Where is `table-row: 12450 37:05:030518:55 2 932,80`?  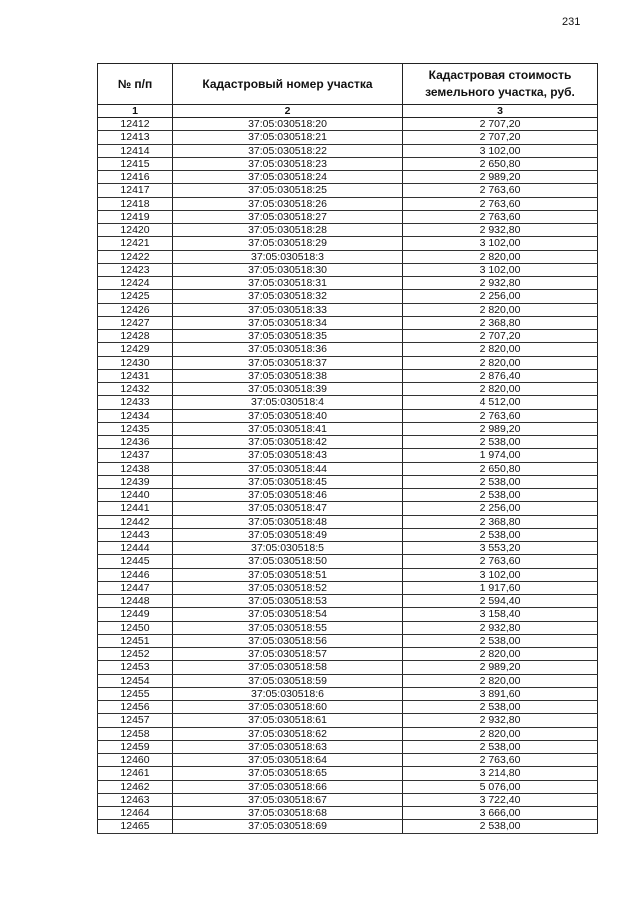
table-row: 12450 37:05:030518:55 2 932,80 is located at coordinates (347, 627).